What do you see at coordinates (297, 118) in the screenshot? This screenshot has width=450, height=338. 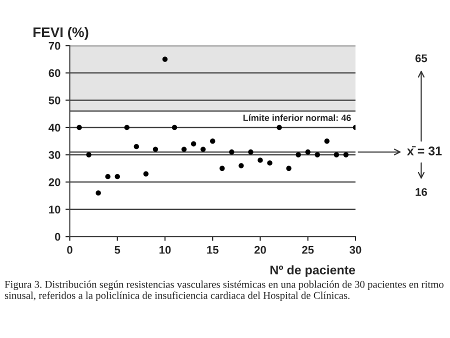 I see `ref-line-label: Límite inferior normal: 46` at bounding box center [297, 118].